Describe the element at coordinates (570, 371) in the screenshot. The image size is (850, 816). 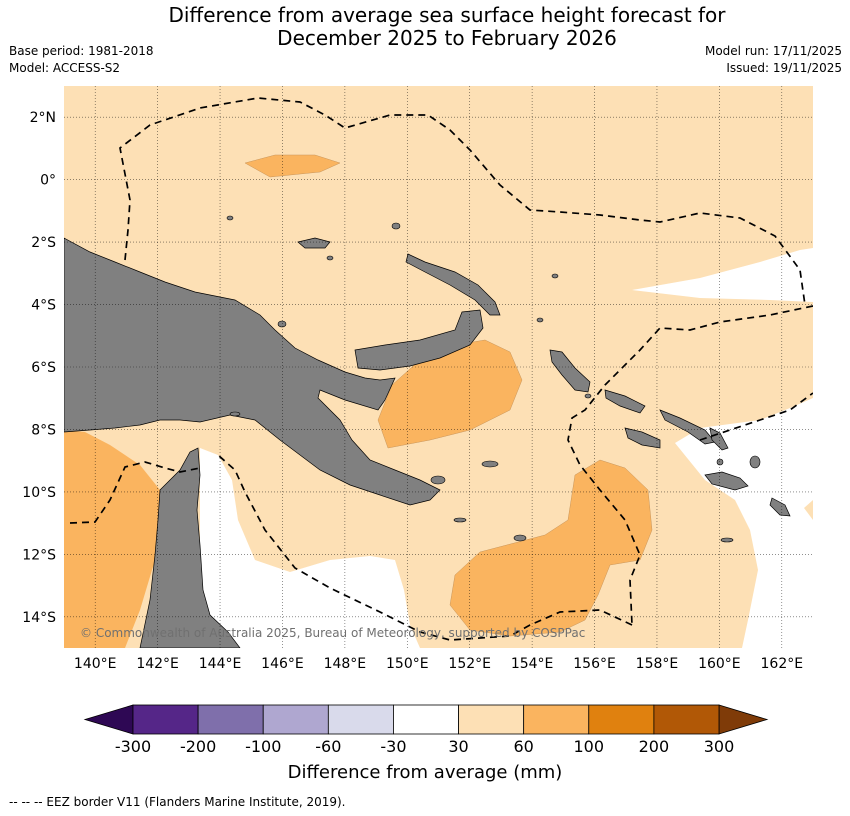
I see `land-bougainville` at that location.